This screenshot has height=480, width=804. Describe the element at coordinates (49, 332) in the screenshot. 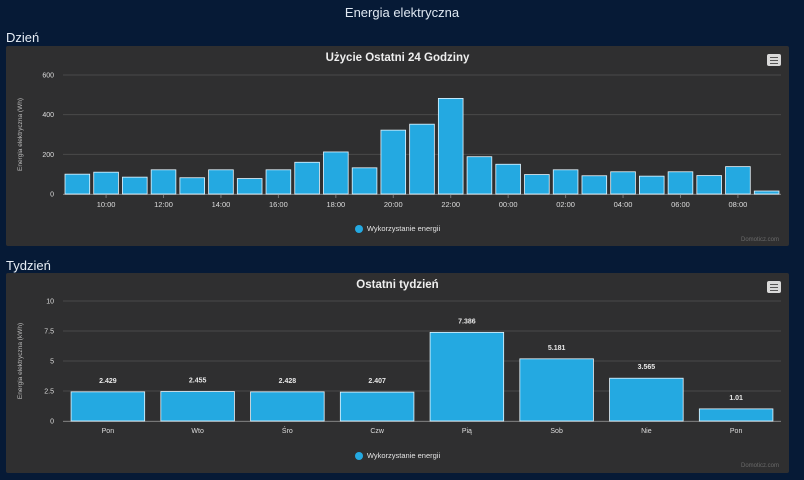

I see `week-ytick-label: 7.5` at that location.